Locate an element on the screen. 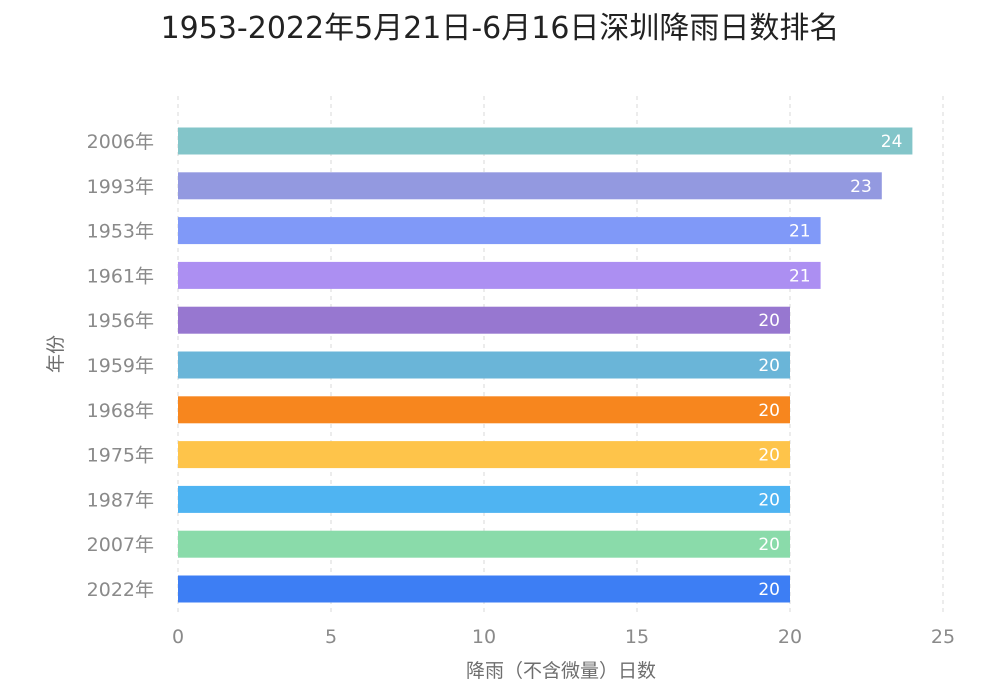  y-tick-label: 1953年 is located at coordinates (120, 232).